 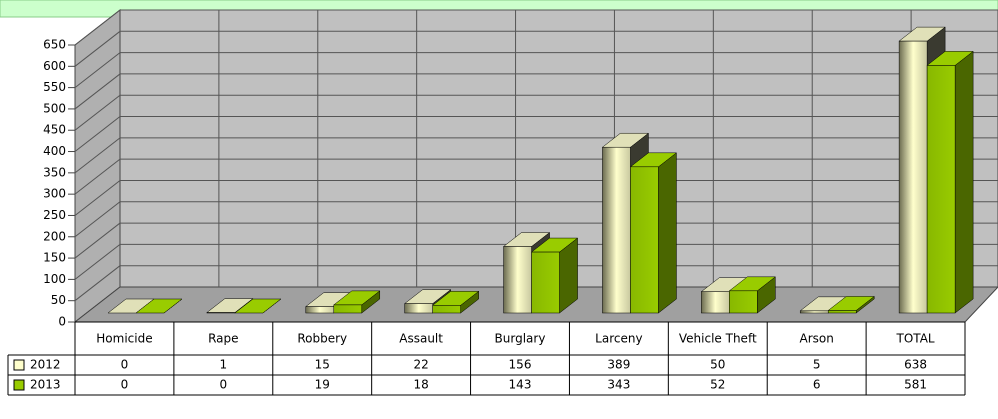 I want to click on table-value: 343, so click(x=618, y=385).